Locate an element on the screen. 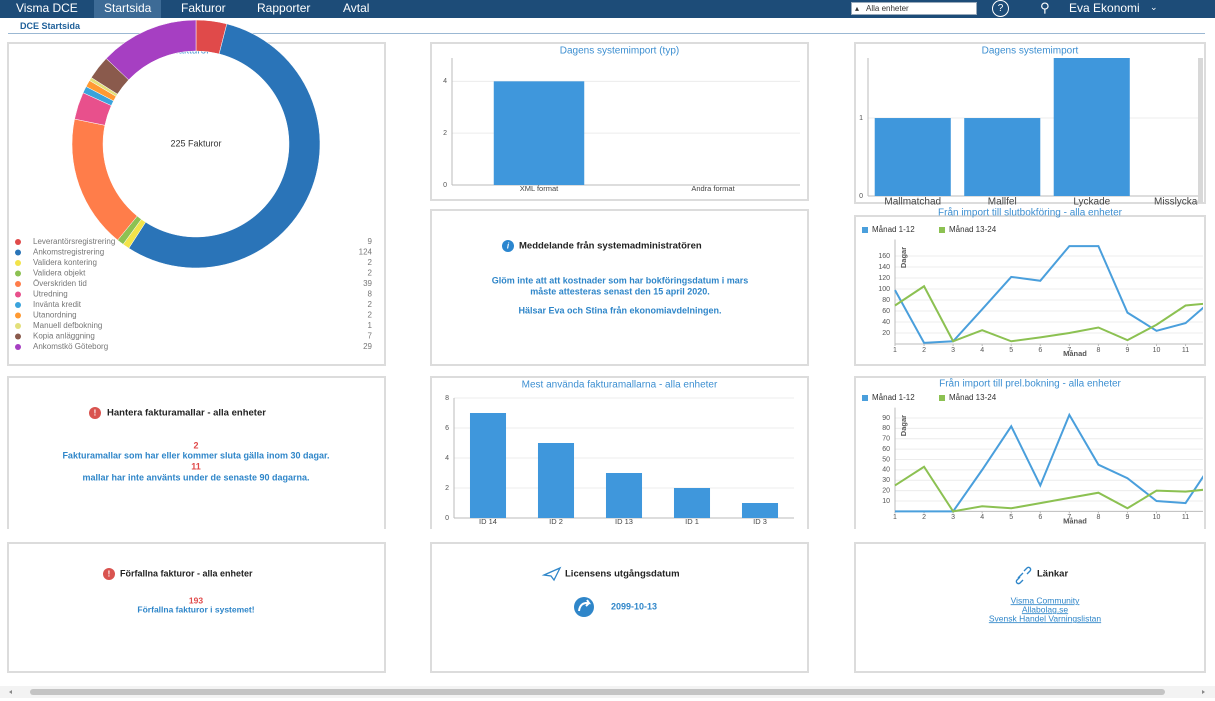  legend-value: 29 is located at coordinates (367, 346).